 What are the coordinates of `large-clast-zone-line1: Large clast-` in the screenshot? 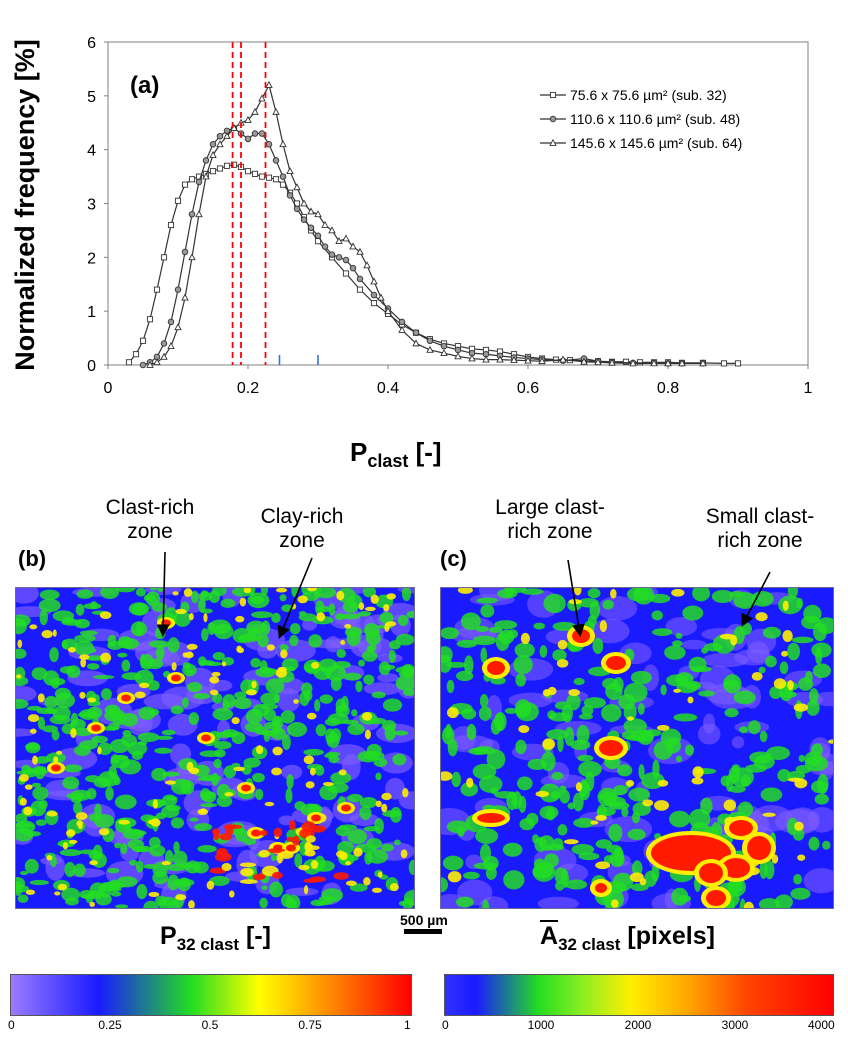 It's located at (550, 507).